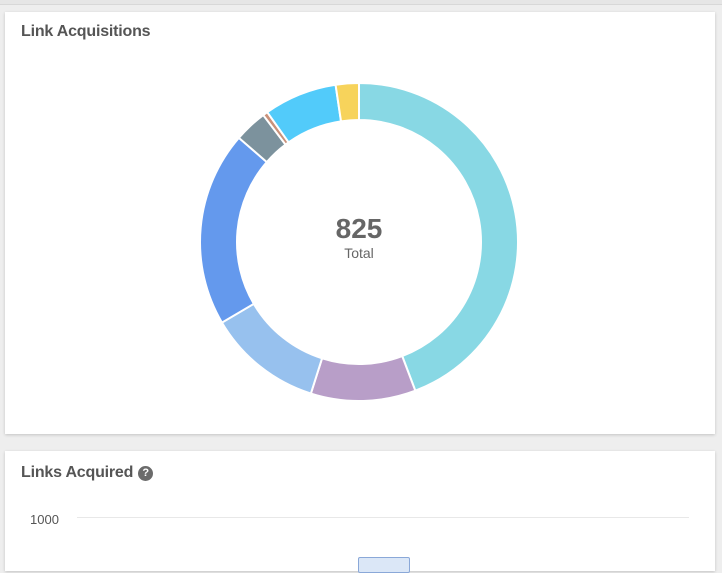 This screenshot has width=722, height=573. Describe the element at coordinates (77, 472) in the screenshot. I see `links-acquired-title: Links Acquired` at that location.